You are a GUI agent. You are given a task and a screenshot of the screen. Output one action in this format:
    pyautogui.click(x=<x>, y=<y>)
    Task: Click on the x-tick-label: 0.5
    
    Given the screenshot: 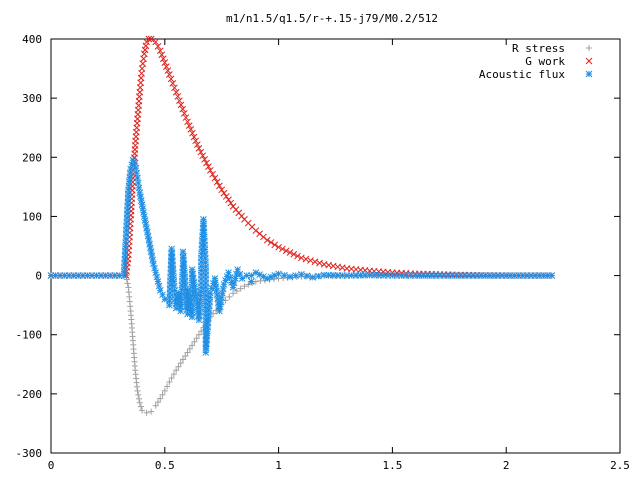 What is the action you would take?
    pyautogui.click(x=165, y=465)
    